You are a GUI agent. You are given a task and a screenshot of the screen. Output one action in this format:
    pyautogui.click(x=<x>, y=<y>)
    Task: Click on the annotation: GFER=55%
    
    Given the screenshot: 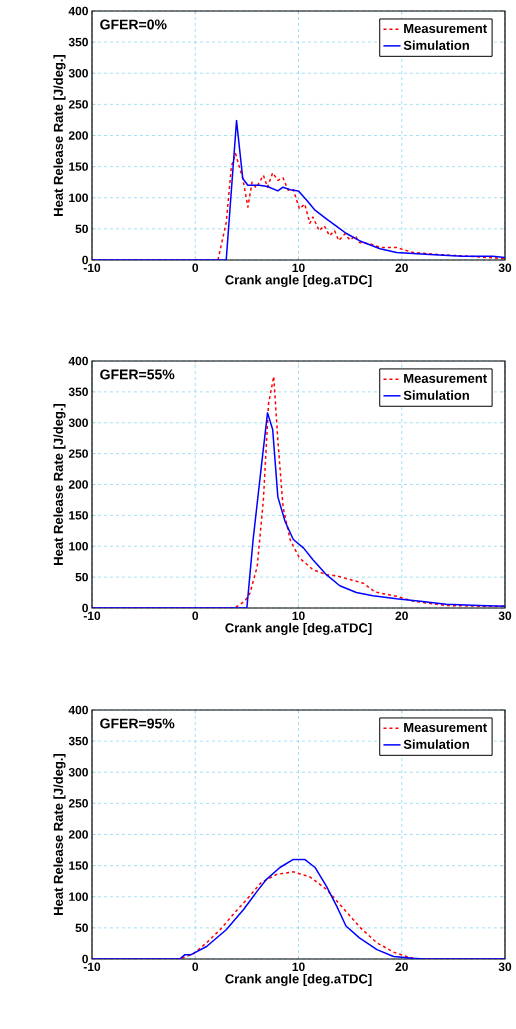 What is the action you would take?
    pyautogui.click(x=137, y=374)
    